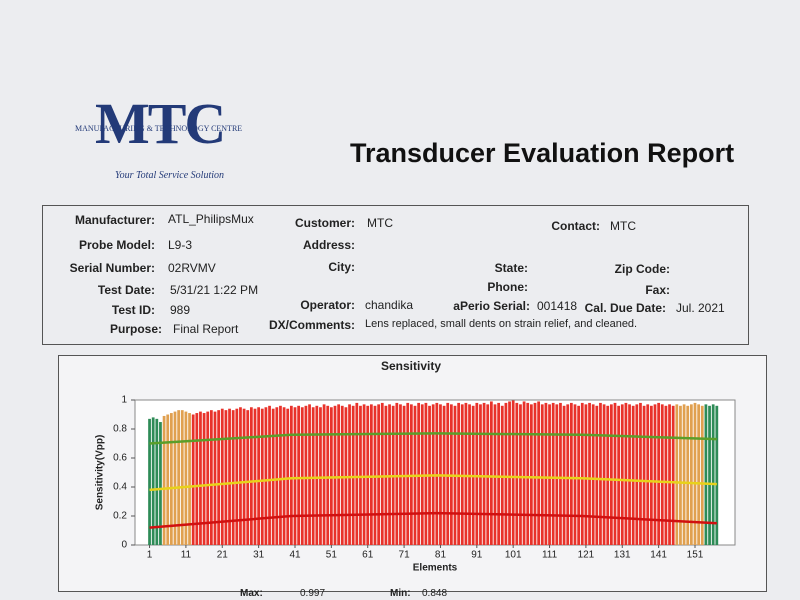 This screenshot has height=600, width=800. Describe the element at coordinates (513, 555) in the screenshot. I see `x-tick-label: 101` at that location.